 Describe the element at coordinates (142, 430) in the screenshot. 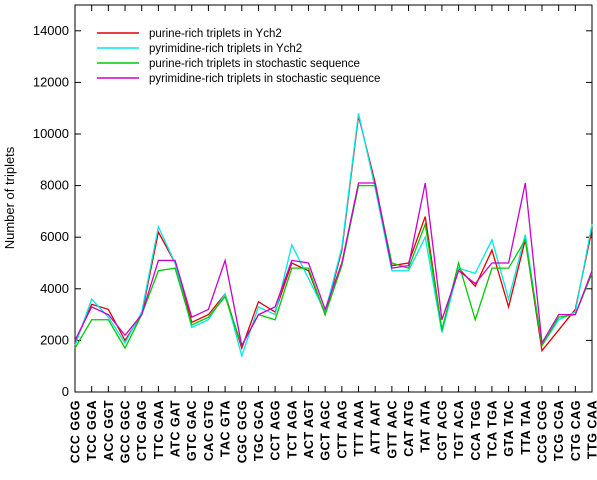

I see `x-tick-label: CTC GAG` at that location.